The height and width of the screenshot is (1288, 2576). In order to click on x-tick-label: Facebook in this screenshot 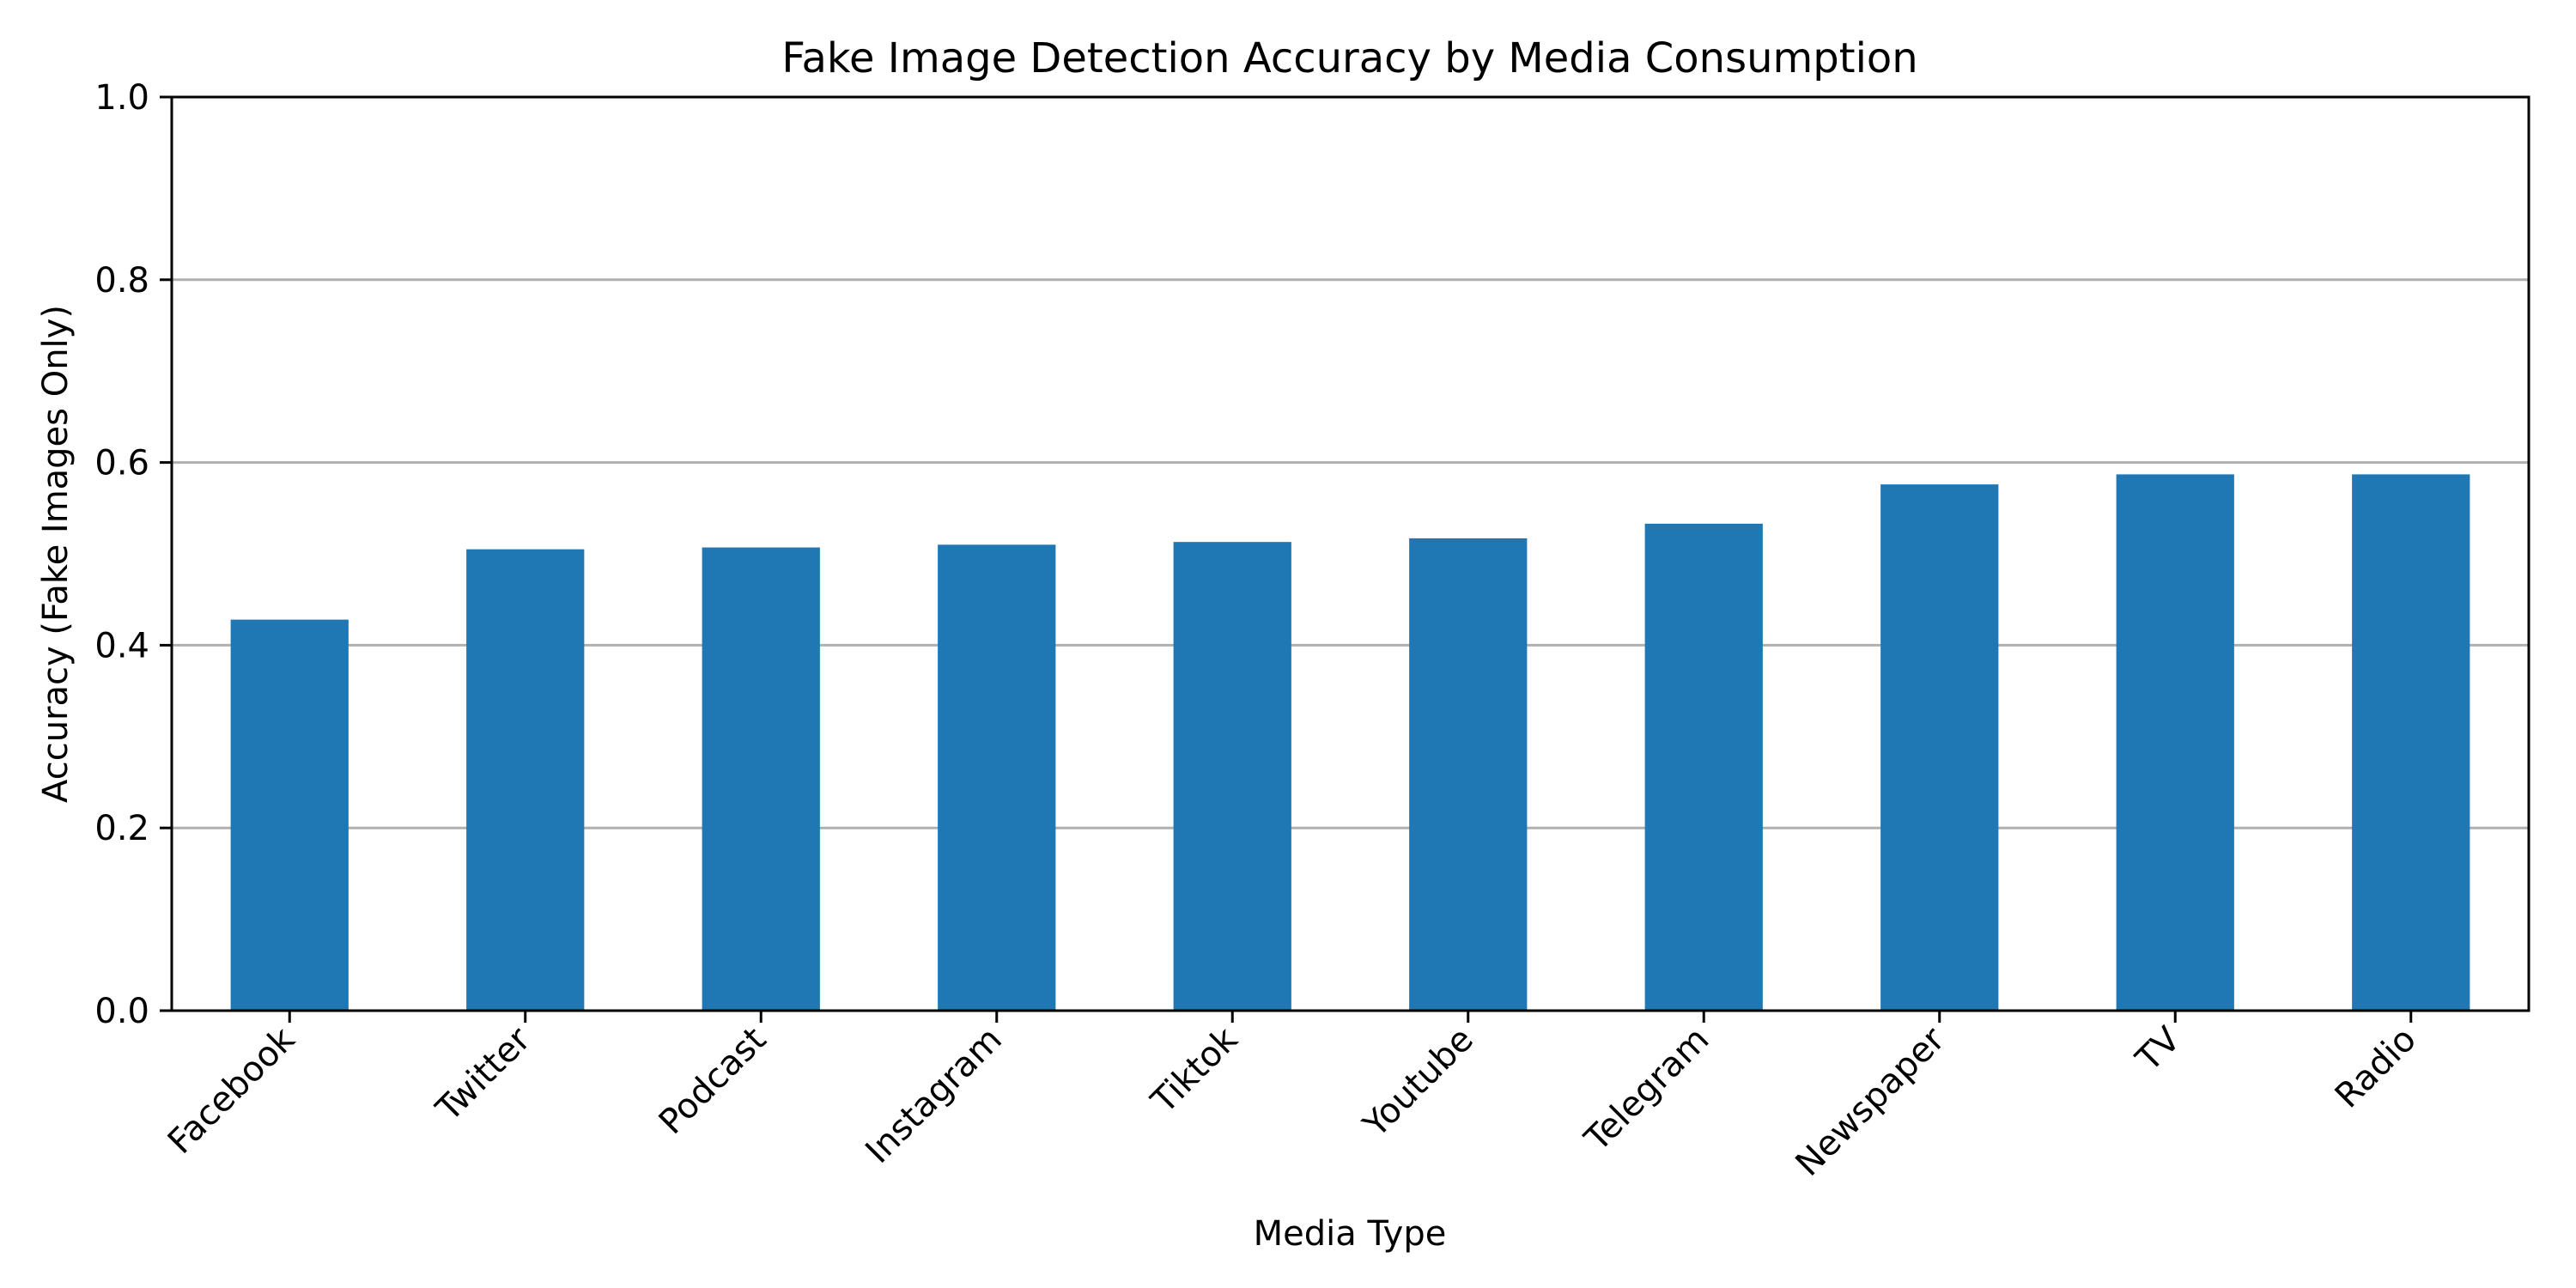, I will do `click(232, 1090)`.